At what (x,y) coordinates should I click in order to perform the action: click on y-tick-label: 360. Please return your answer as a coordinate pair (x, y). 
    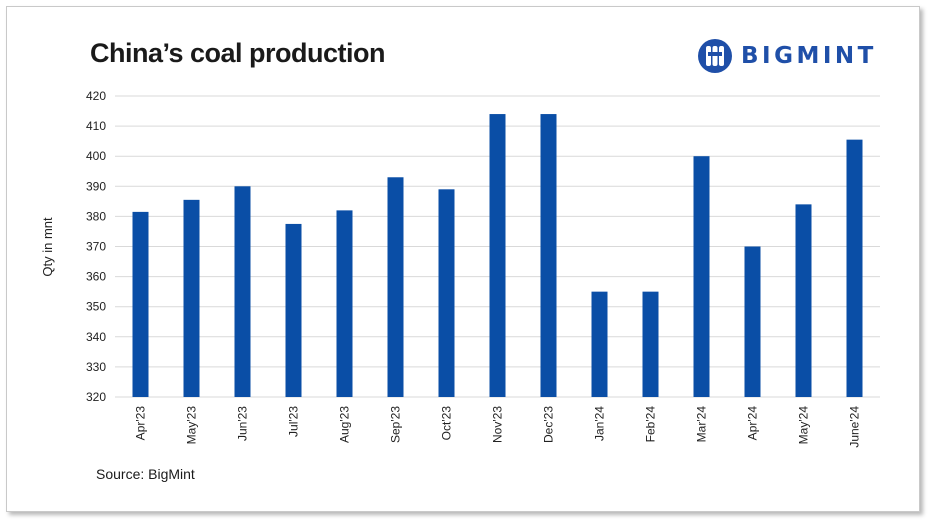
    Looking at the image, I should click on (96, 277).